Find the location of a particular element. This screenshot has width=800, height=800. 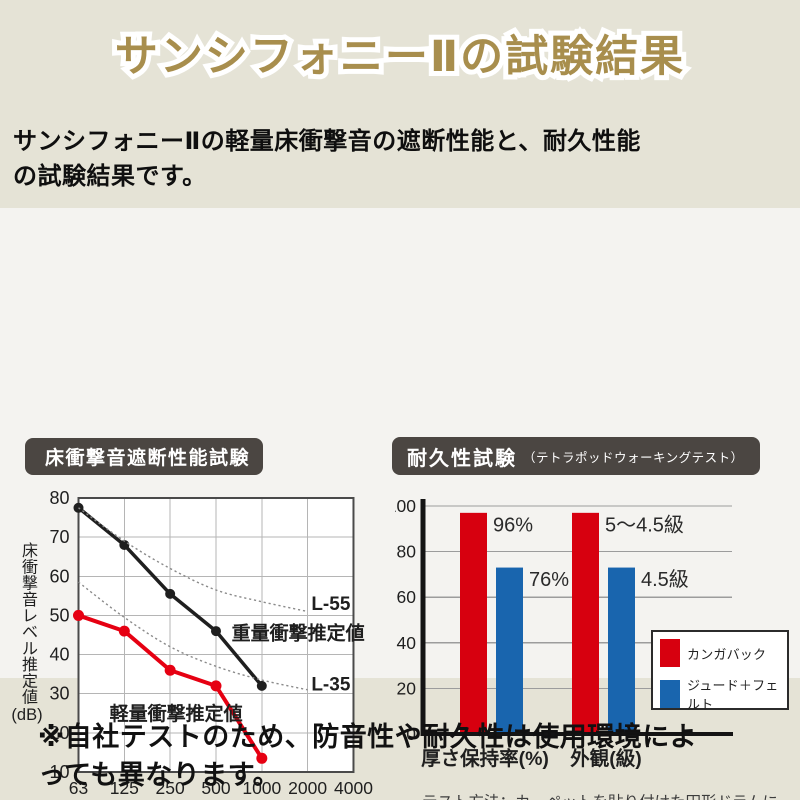

bar-y-tick-label: 100 is located at coordinates (405, 506).